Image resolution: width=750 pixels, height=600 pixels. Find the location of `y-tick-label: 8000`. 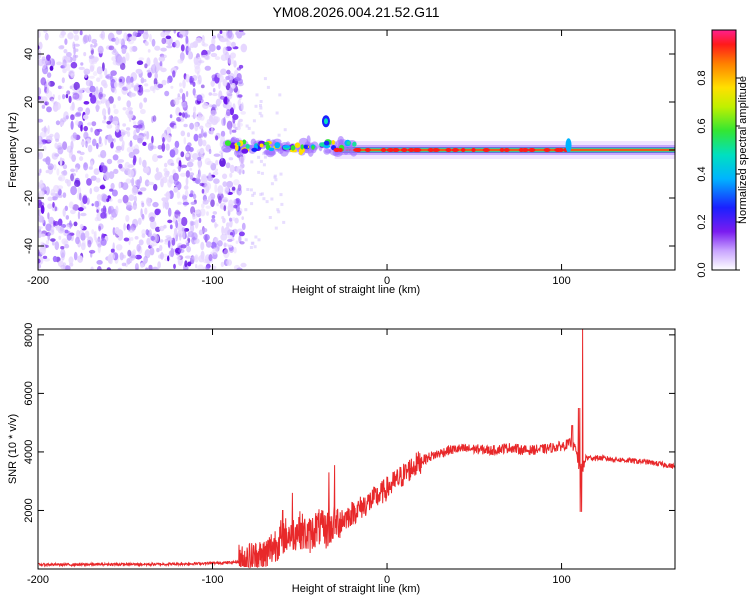

y-tick-label: 8000 is located at coordinates (29, 335).